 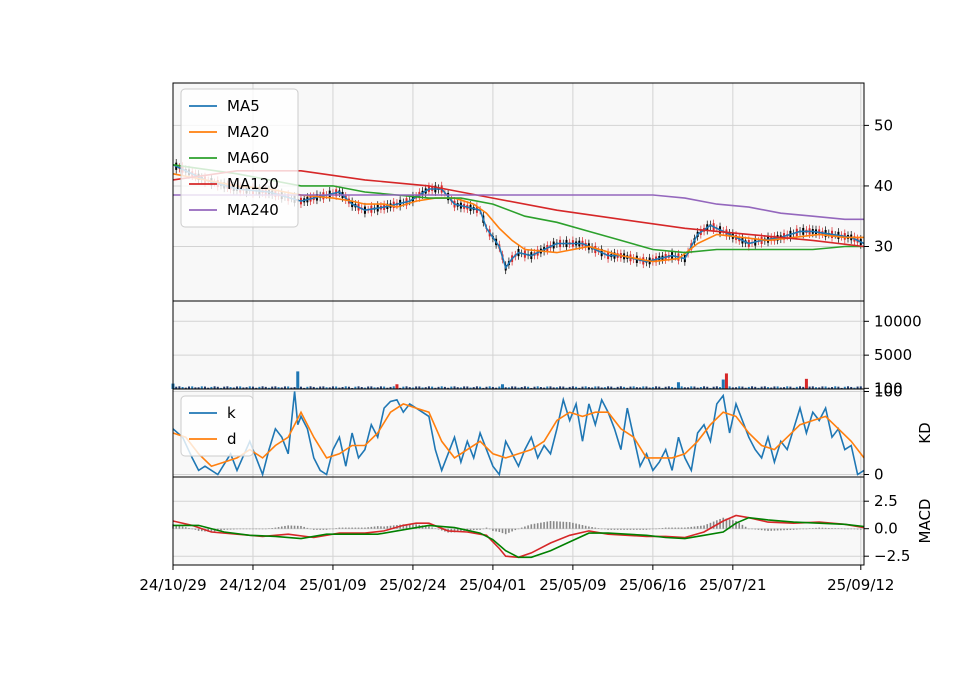 I want to click on x-tick-label: 24/12/04, so click(x=252, y=585).